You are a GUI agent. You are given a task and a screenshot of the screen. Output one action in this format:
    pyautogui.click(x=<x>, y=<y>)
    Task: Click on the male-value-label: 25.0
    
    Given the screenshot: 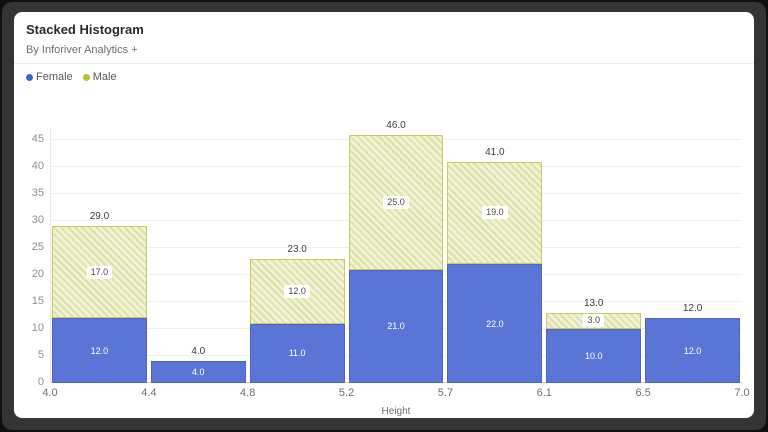 What is the action you would take?
    pyautogui.click(x=396, y=202)
    